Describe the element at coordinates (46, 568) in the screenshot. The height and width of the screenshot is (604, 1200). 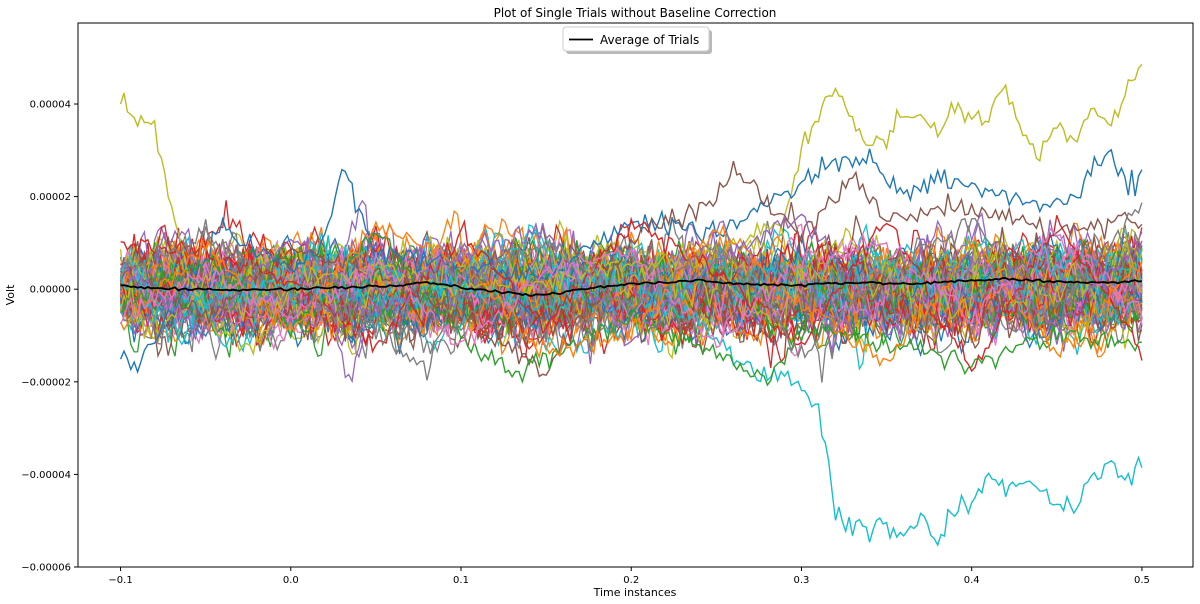
I see `y-tick-label: −0.00006` at that location.